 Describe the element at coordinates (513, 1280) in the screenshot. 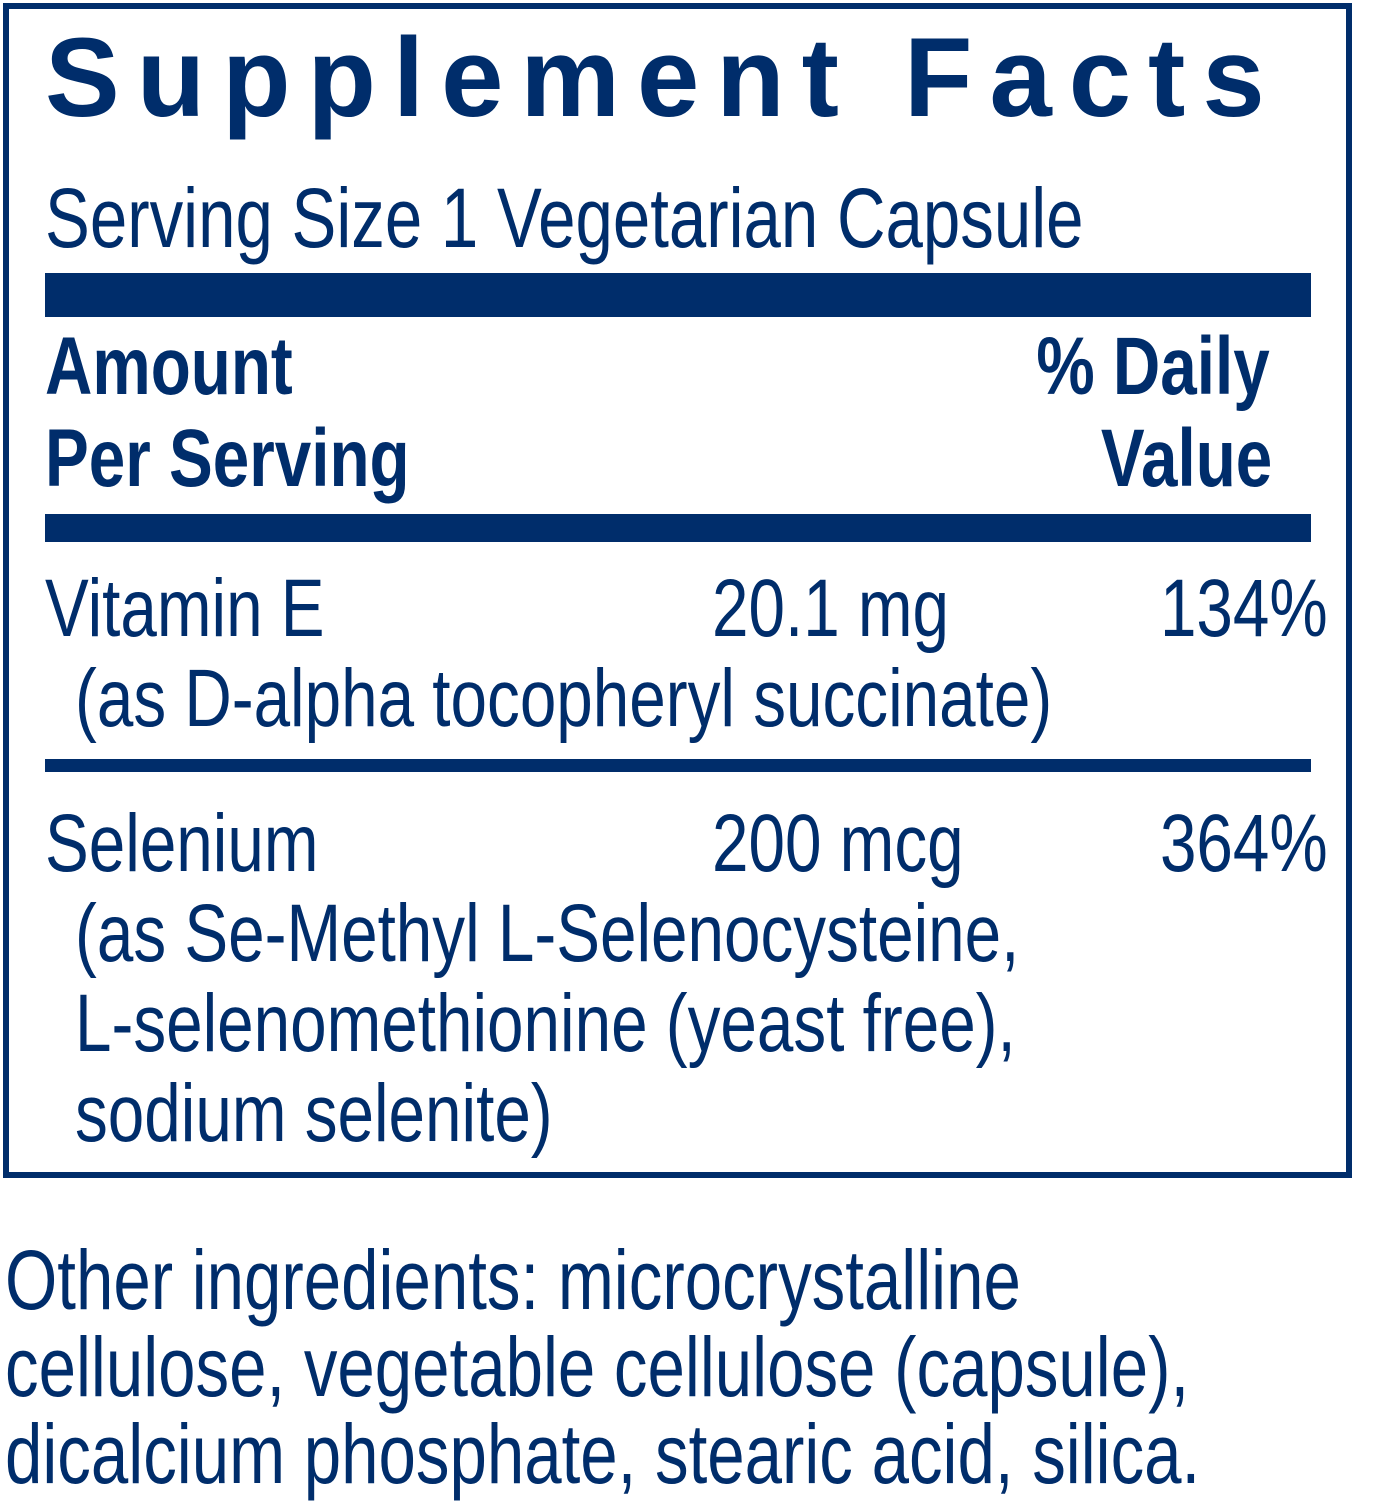

I see `other-ingredients-line: Other ingredients: microcrystalline` at that location.